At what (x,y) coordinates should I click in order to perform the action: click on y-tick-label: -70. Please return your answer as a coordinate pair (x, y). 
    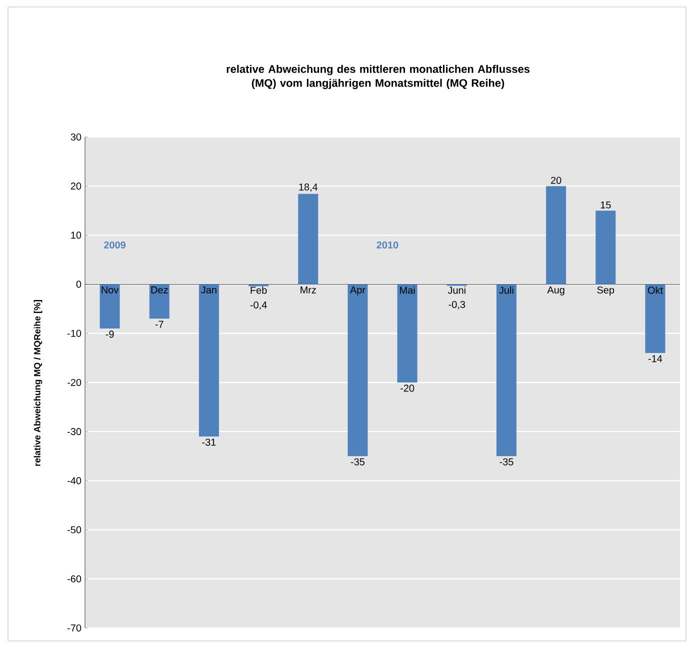
    Looking at the image, I should click on (75, 628).